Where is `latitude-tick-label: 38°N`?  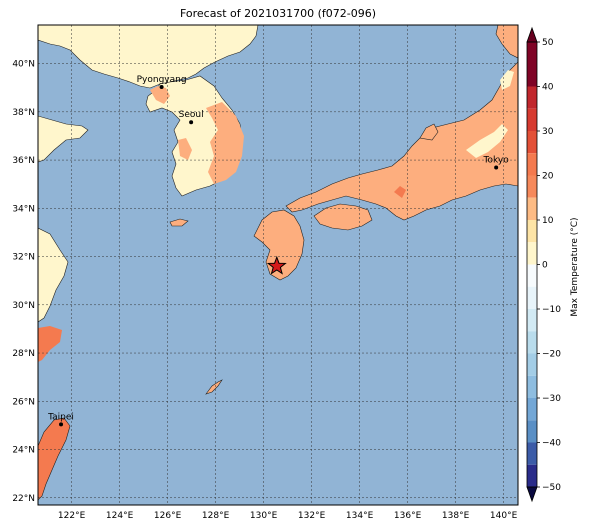 latitude-tick-label: 38°N is located at coordinates (23, 113).